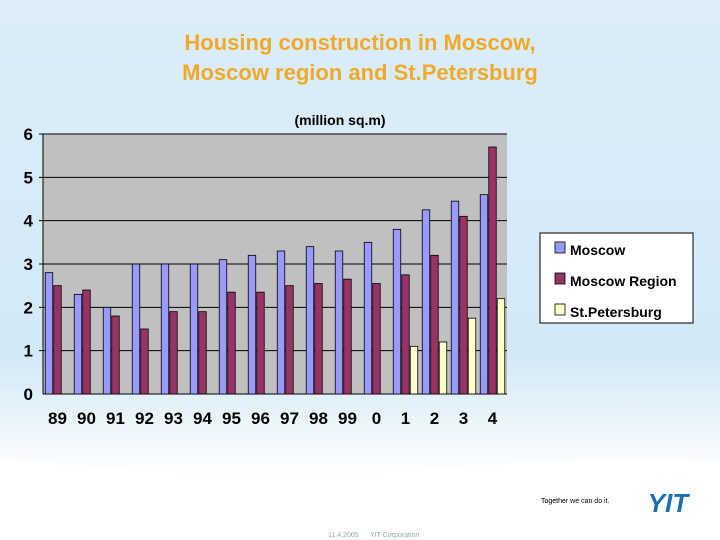 The width and height of the screenshot is (720, 540). I want to click on x-tick-label: 98, so click(318, 418).